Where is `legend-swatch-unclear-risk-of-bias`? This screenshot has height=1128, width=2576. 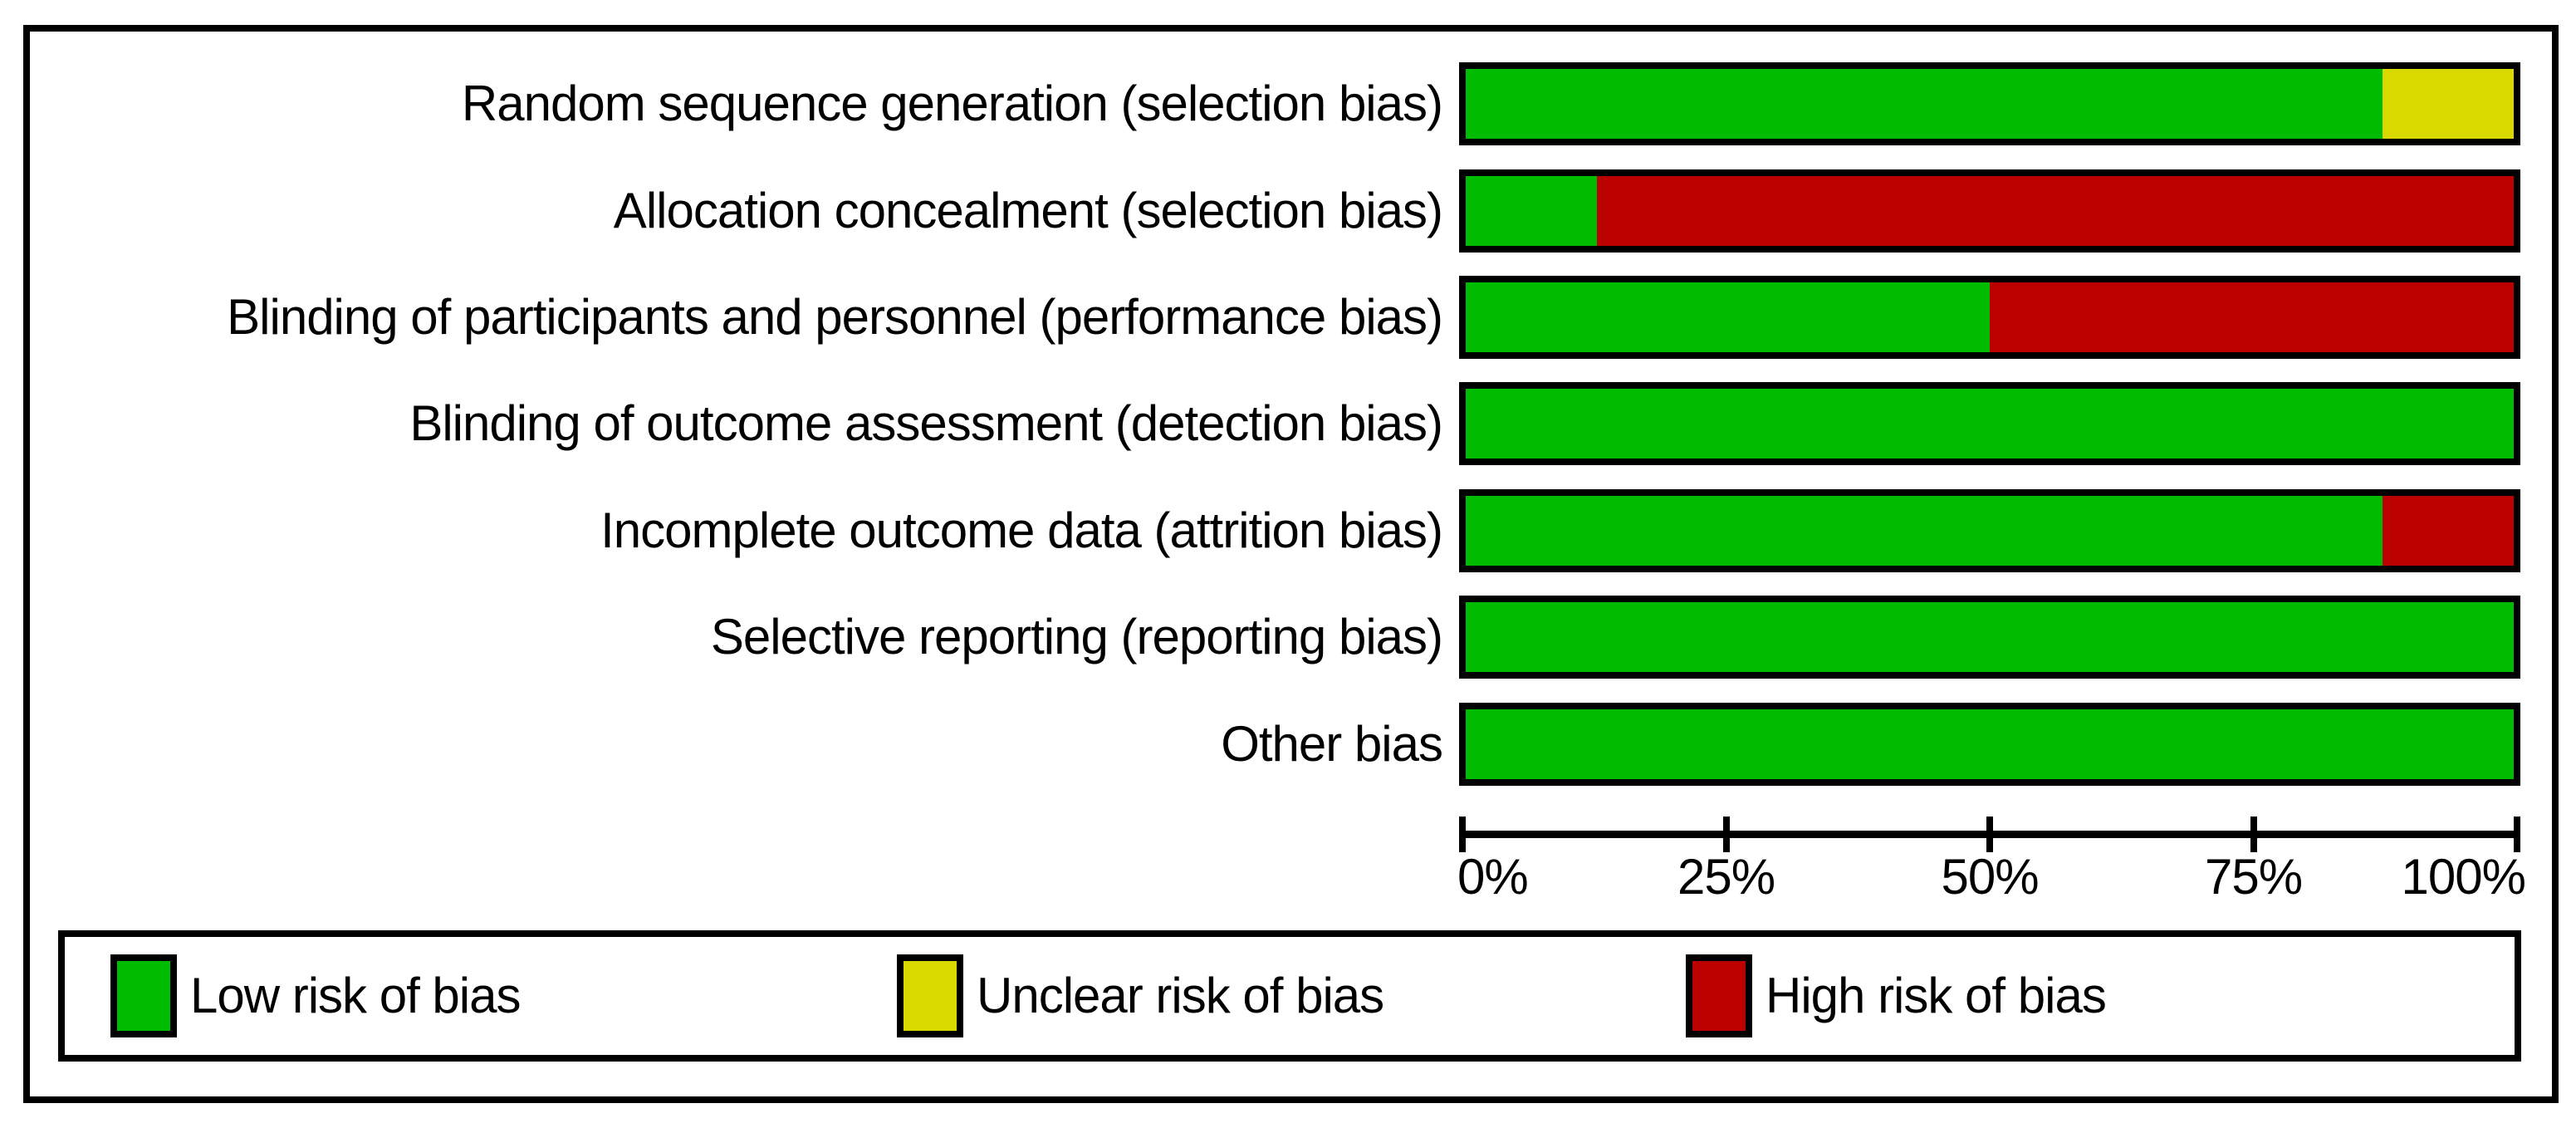
legend-swatch-unclear-risk-of-bias is located at coordinates (930, 995).